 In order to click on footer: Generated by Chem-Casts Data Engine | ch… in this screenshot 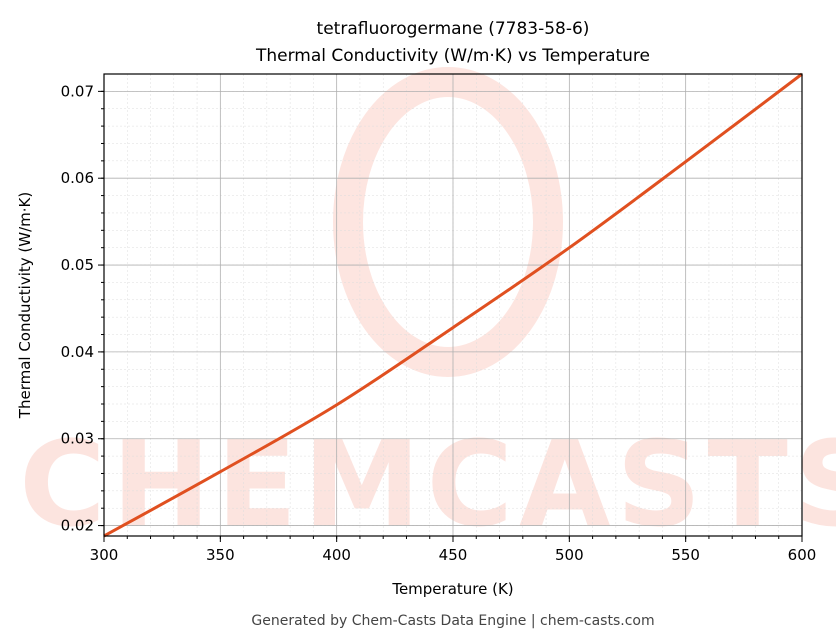, I will do `click(452, 621)`.